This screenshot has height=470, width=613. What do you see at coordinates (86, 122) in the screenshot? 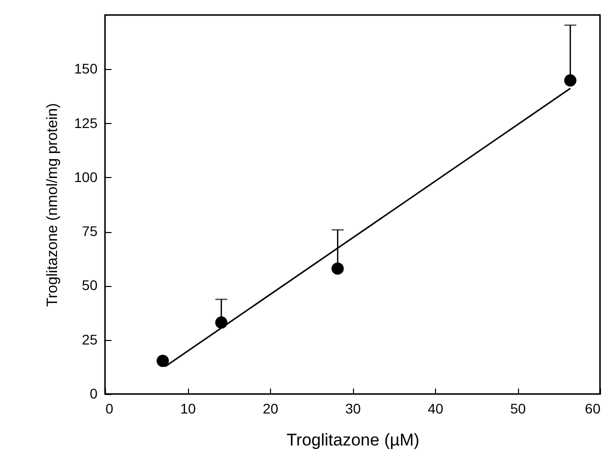
I see `y-tick-label: 125` at bounding box center [86, 122].